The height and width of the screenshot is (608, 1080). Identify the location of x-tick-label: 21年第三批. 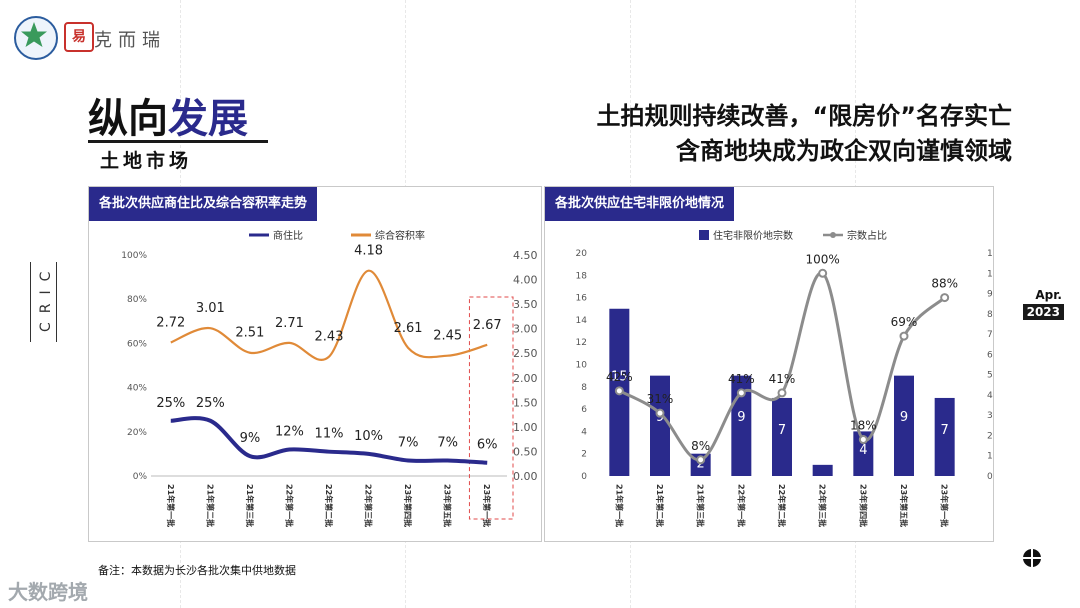
(250, 505).